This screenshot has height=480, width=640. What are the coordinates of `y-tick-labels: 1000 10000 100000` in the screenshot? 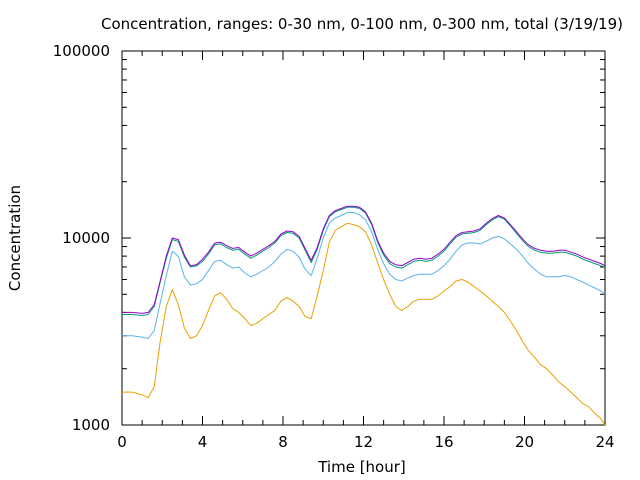 It's located at (81, 238).